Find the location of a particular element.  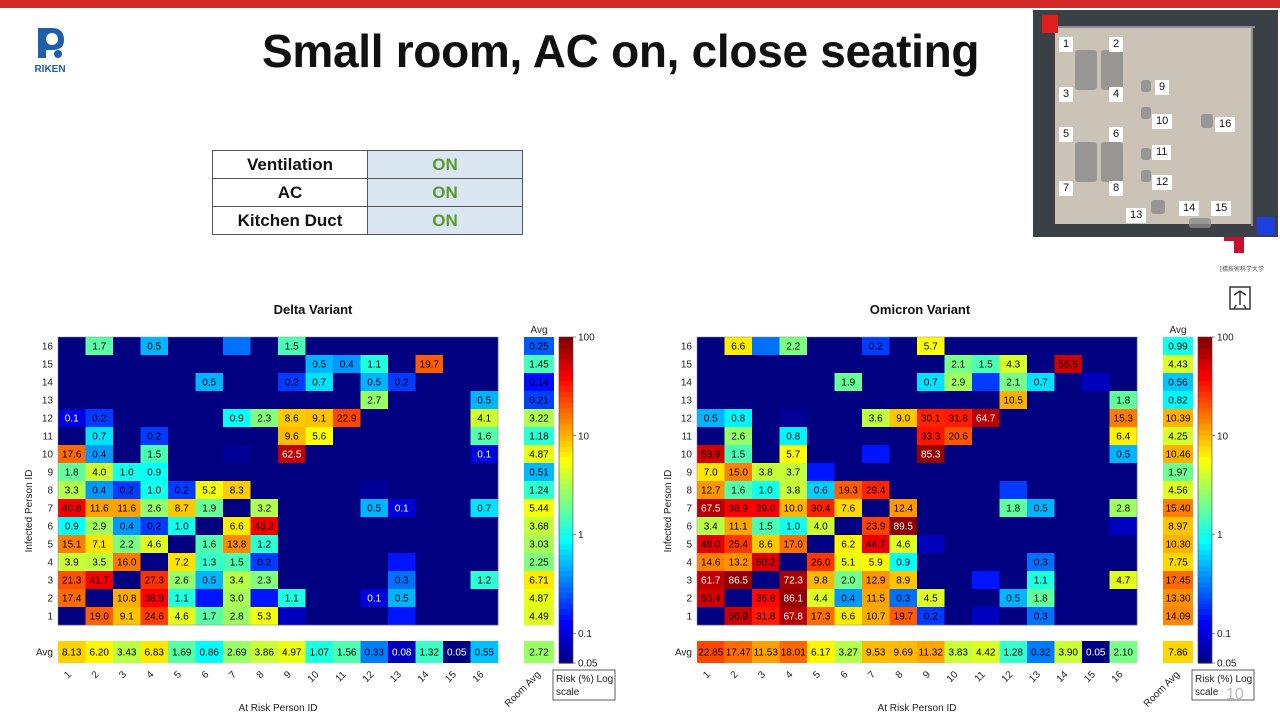

cell-label: 1.6 is located at coordinates (738, 491).